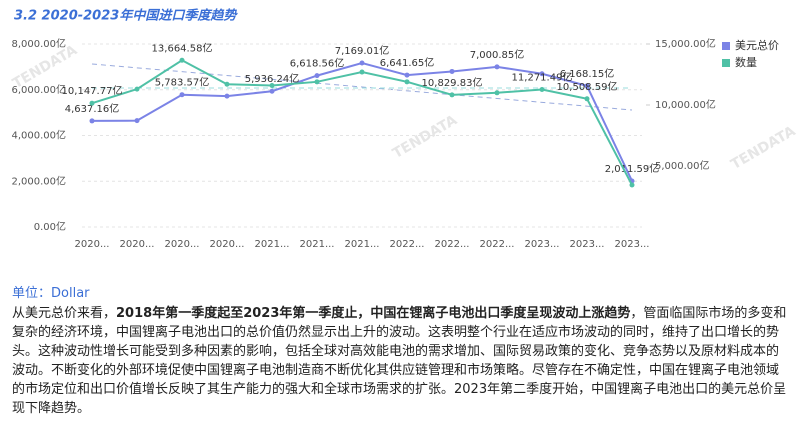  I want to click on legend-label: 数量, so click(746, 62).